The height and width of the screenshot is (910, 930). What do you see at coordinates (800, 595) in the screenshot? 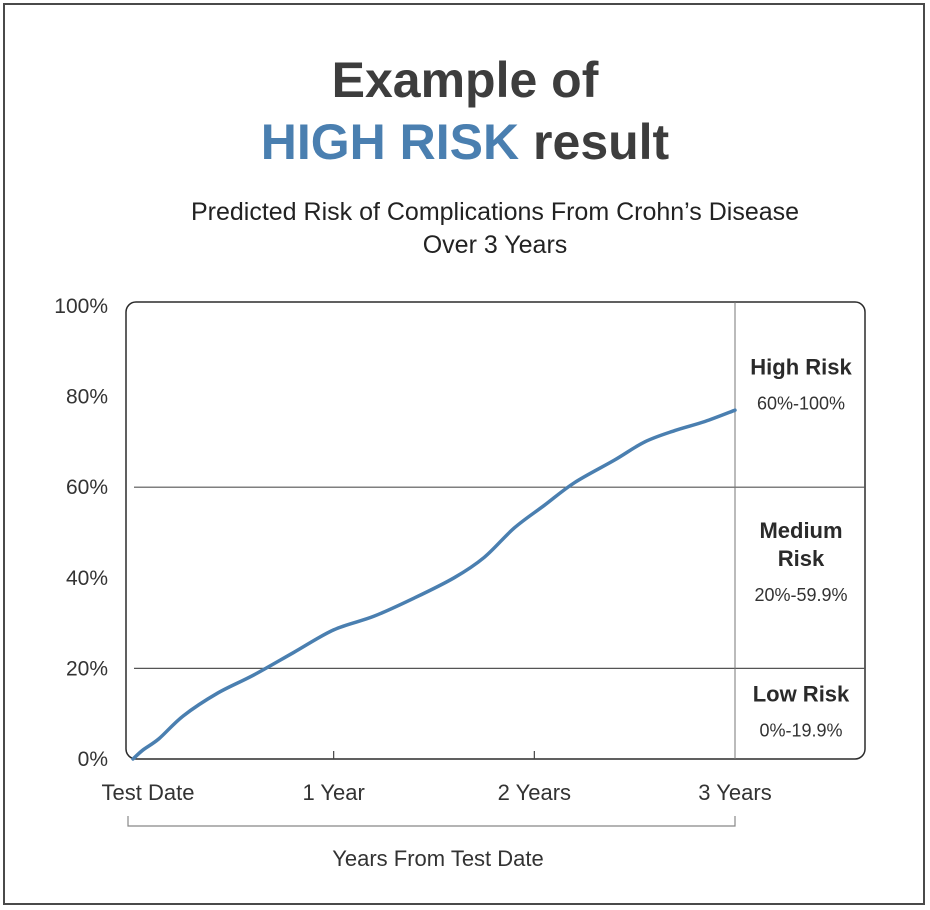
I see `zone-range-label: 20%-59.9%` at bounding box center [800, 595].